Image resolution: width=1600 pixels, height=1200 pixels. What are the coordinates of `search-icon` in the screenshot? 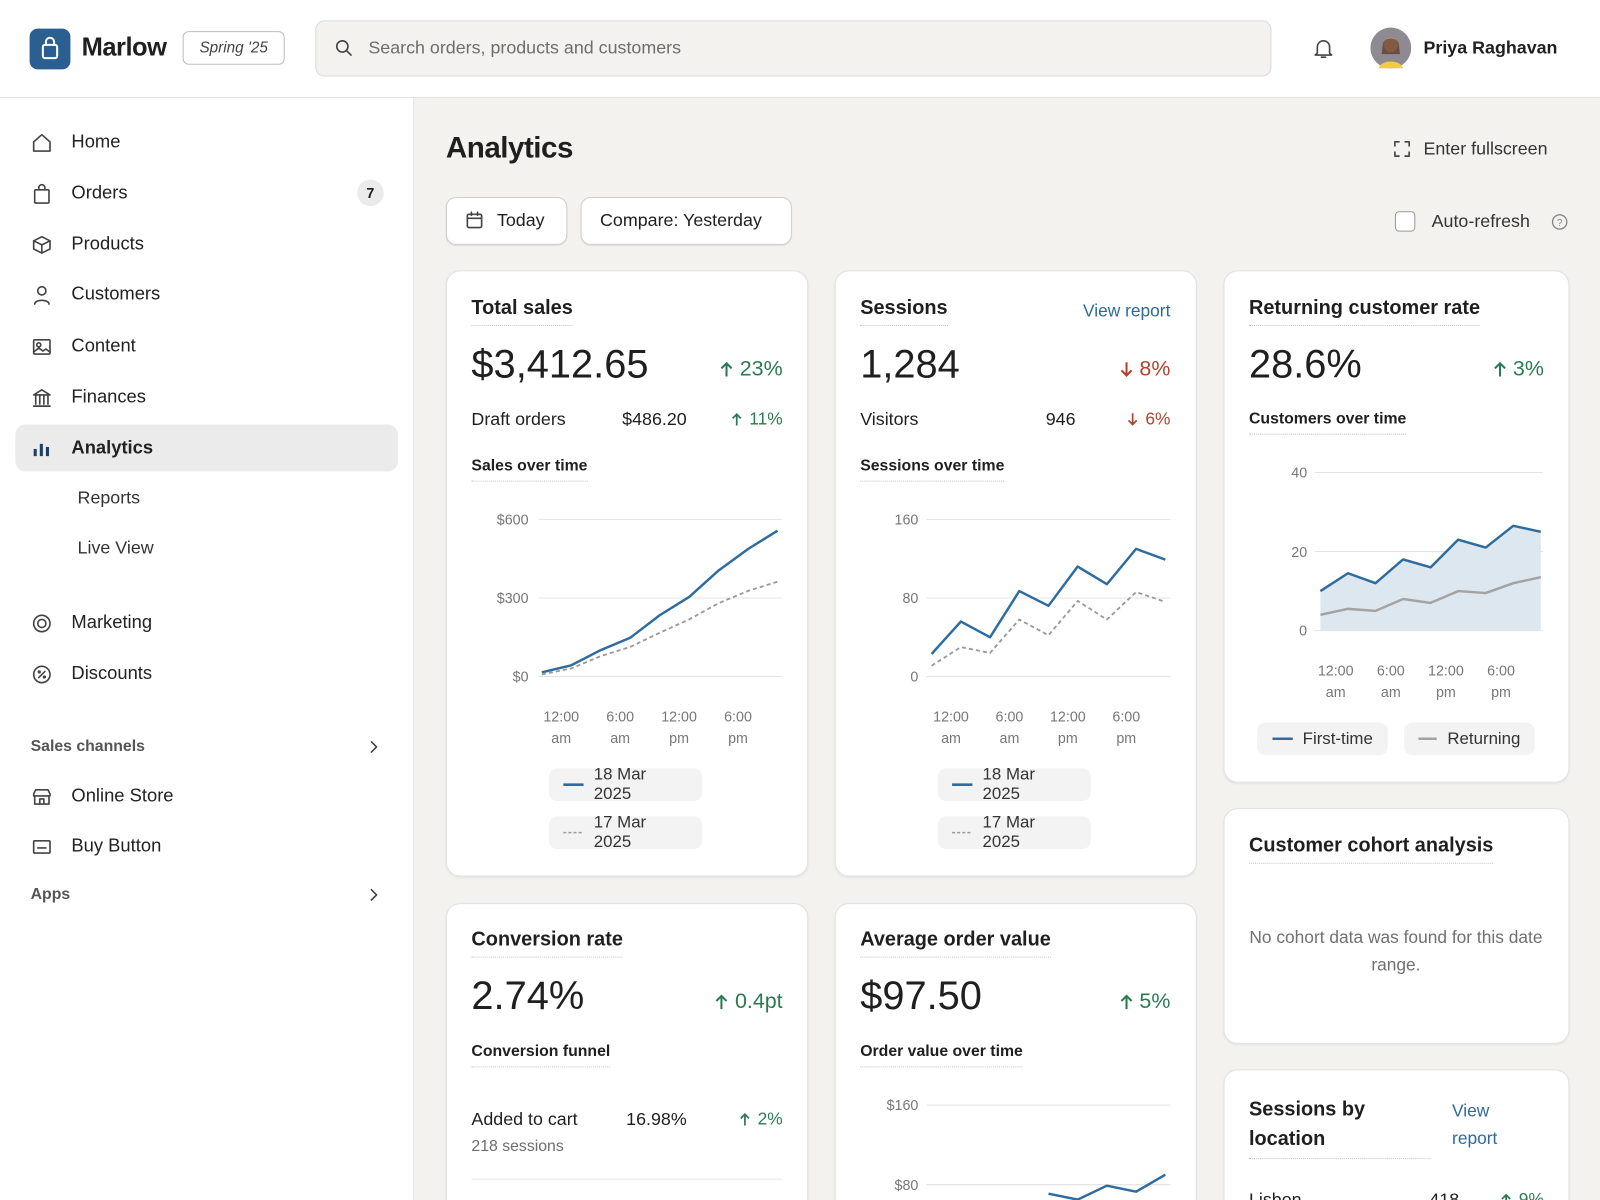 It's located at (343, 47).